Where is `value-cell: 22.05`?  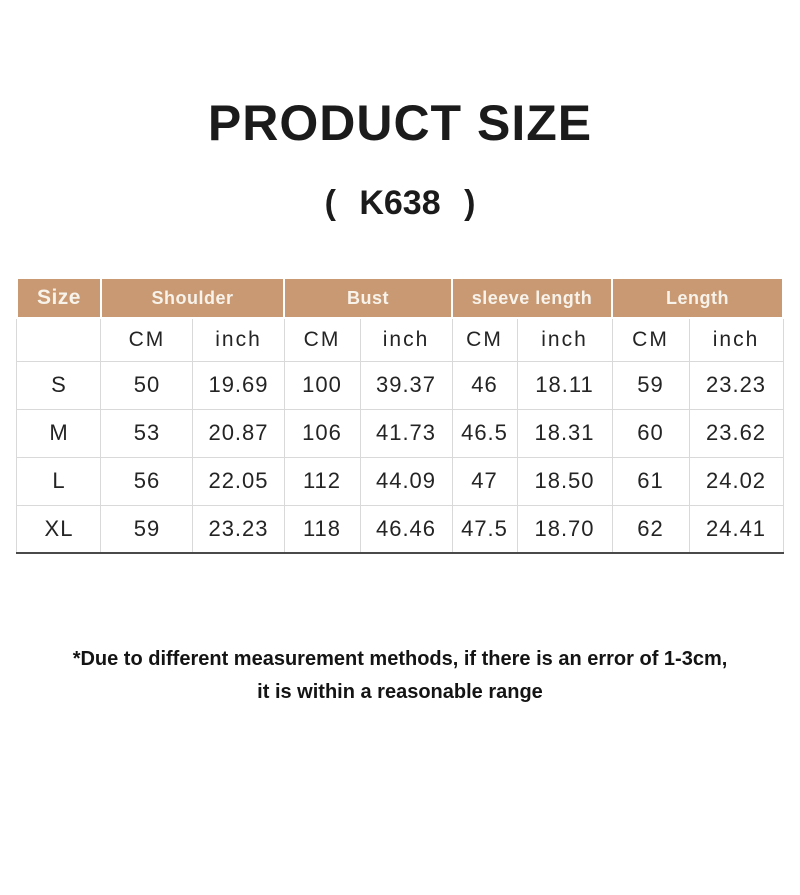 value-cell: 22.05 is located at coordinates (238, 481).